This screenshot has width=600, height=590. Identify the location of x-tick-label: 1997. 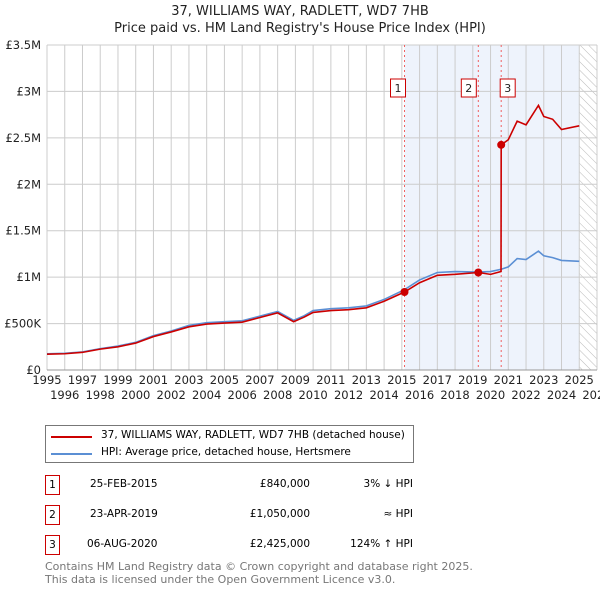
(82, 380).